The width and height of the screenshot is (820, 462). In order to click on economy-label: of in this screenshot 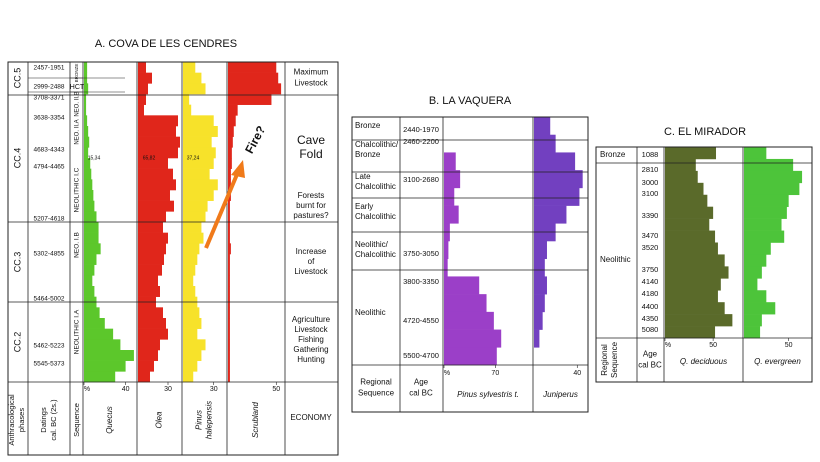, I will do `click(311, 261)`.